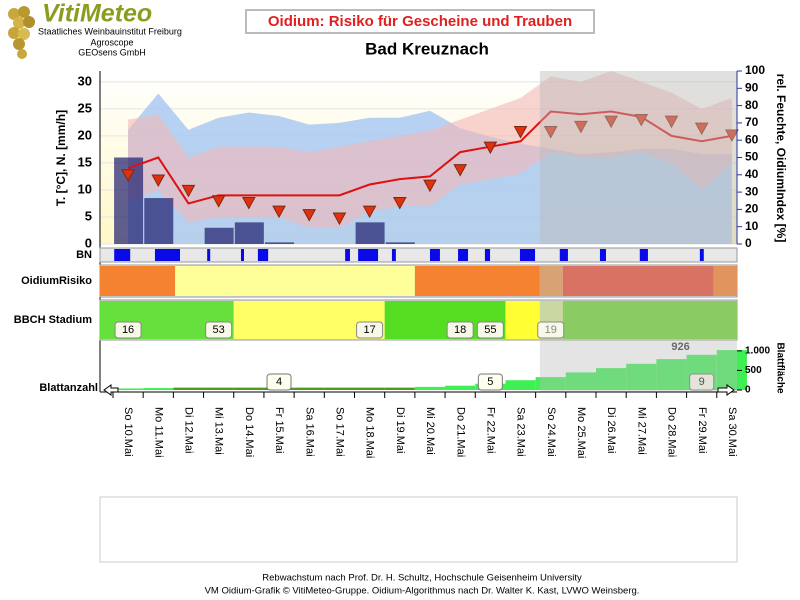 The width and height of the screenshot is (800, 600). What do you see at coordinates (581, 432) in the screenshot?
I see `x-tick-label: Mo 25.Mai` at bounding box center [581, 432].